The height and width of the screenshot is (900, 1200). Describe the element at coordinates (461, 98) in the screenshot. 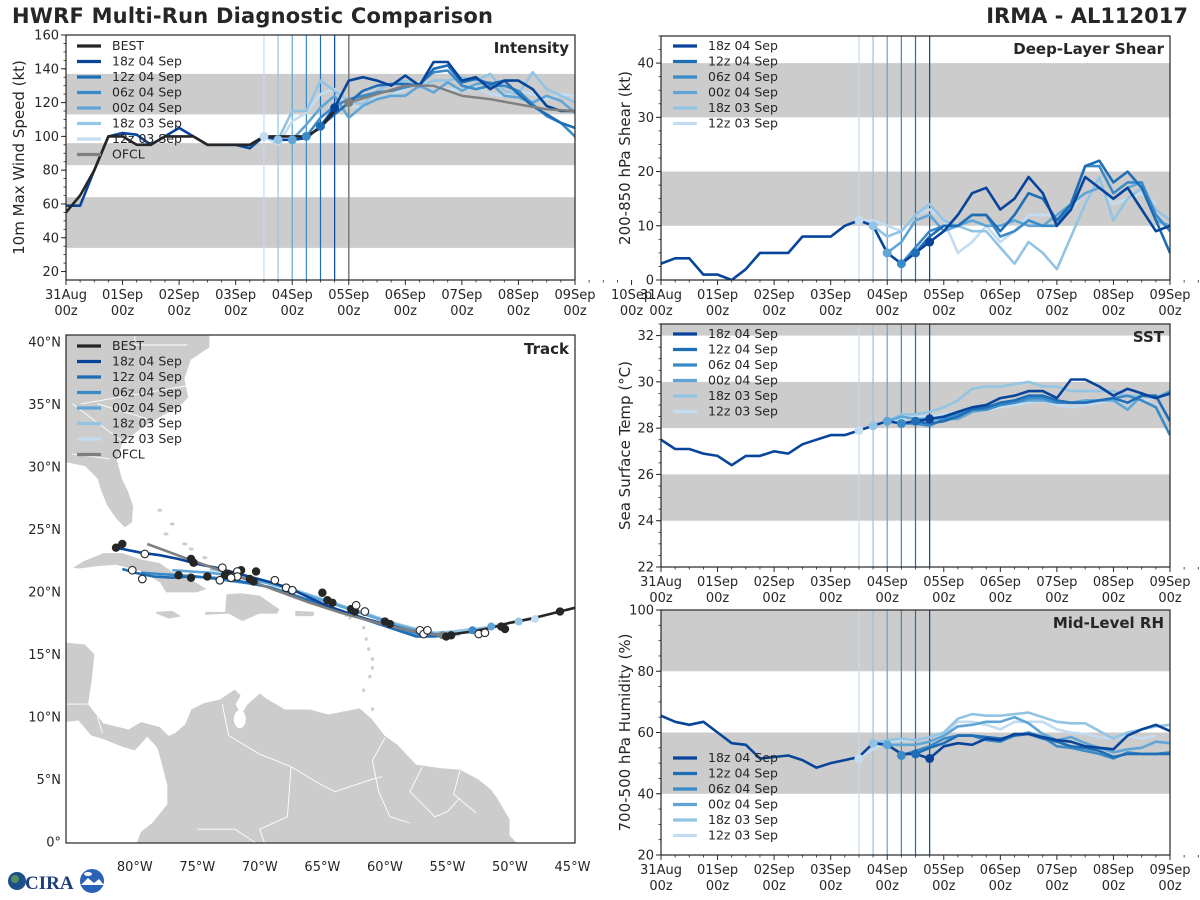

I see `series-line-ofcl` at that location.